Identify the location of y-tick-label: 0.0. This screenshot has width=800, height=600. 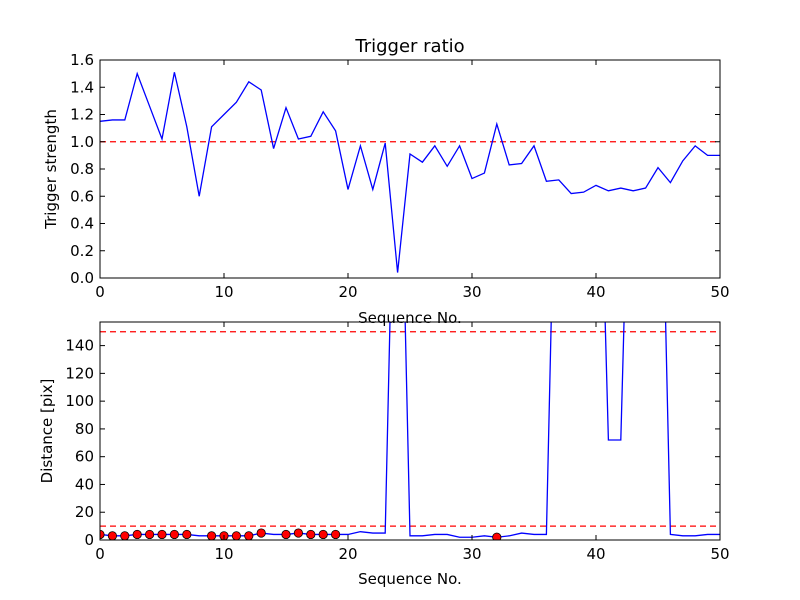
(82, 278).